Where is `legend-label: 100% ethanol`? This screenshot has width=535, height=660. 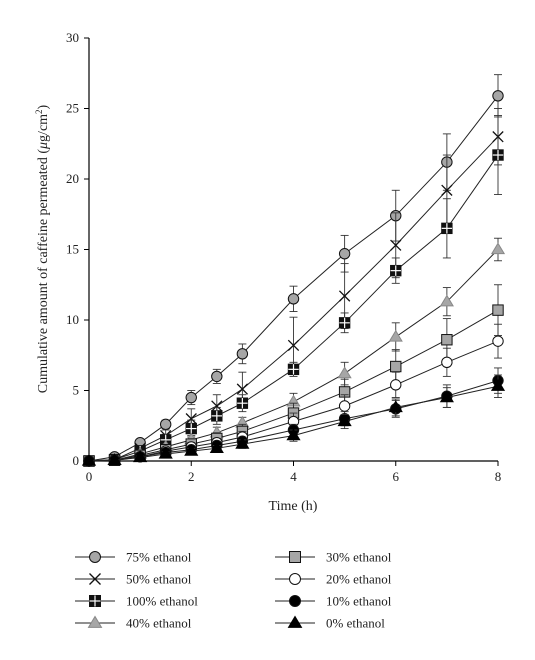 legend-label: 100% ethanol is located at coordinates (162, 601).